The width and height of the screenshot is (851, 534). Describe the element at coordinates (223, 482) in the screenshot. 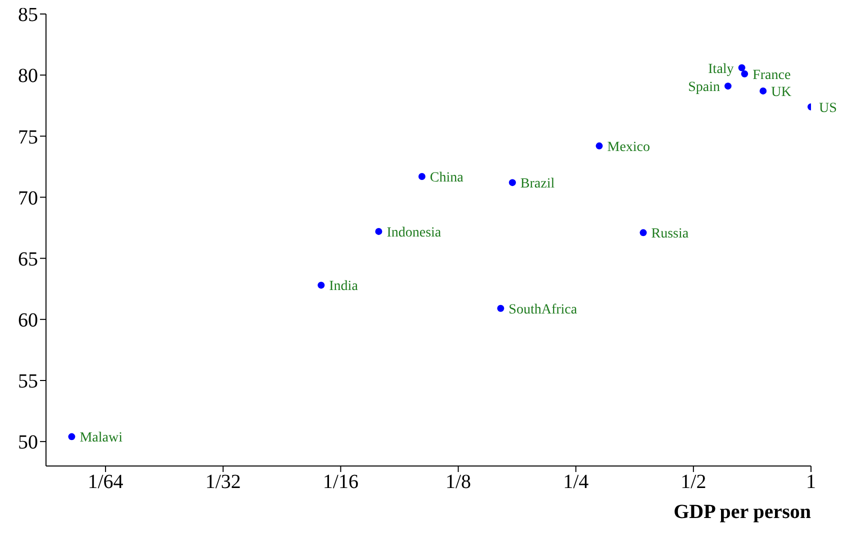

I see `x-tick-label: 1/32` at that location.